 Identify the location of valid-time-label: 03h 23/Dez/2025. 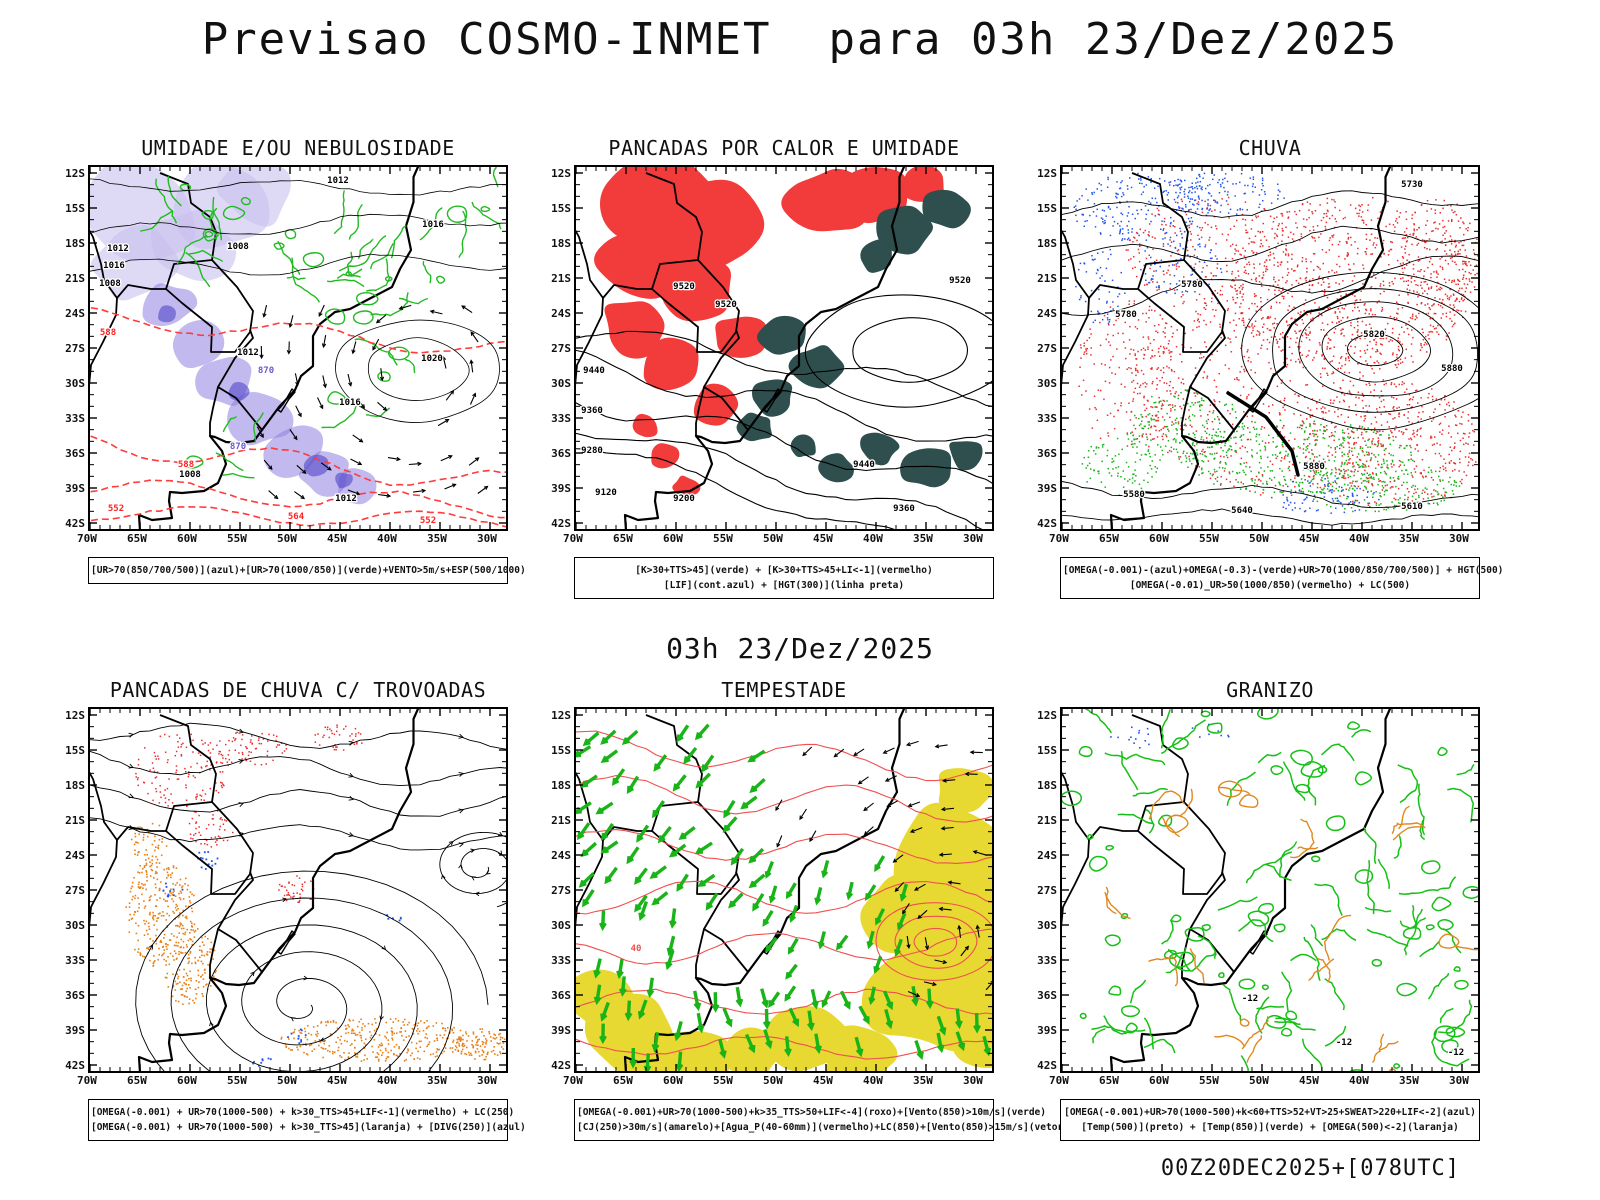
(800, 648).